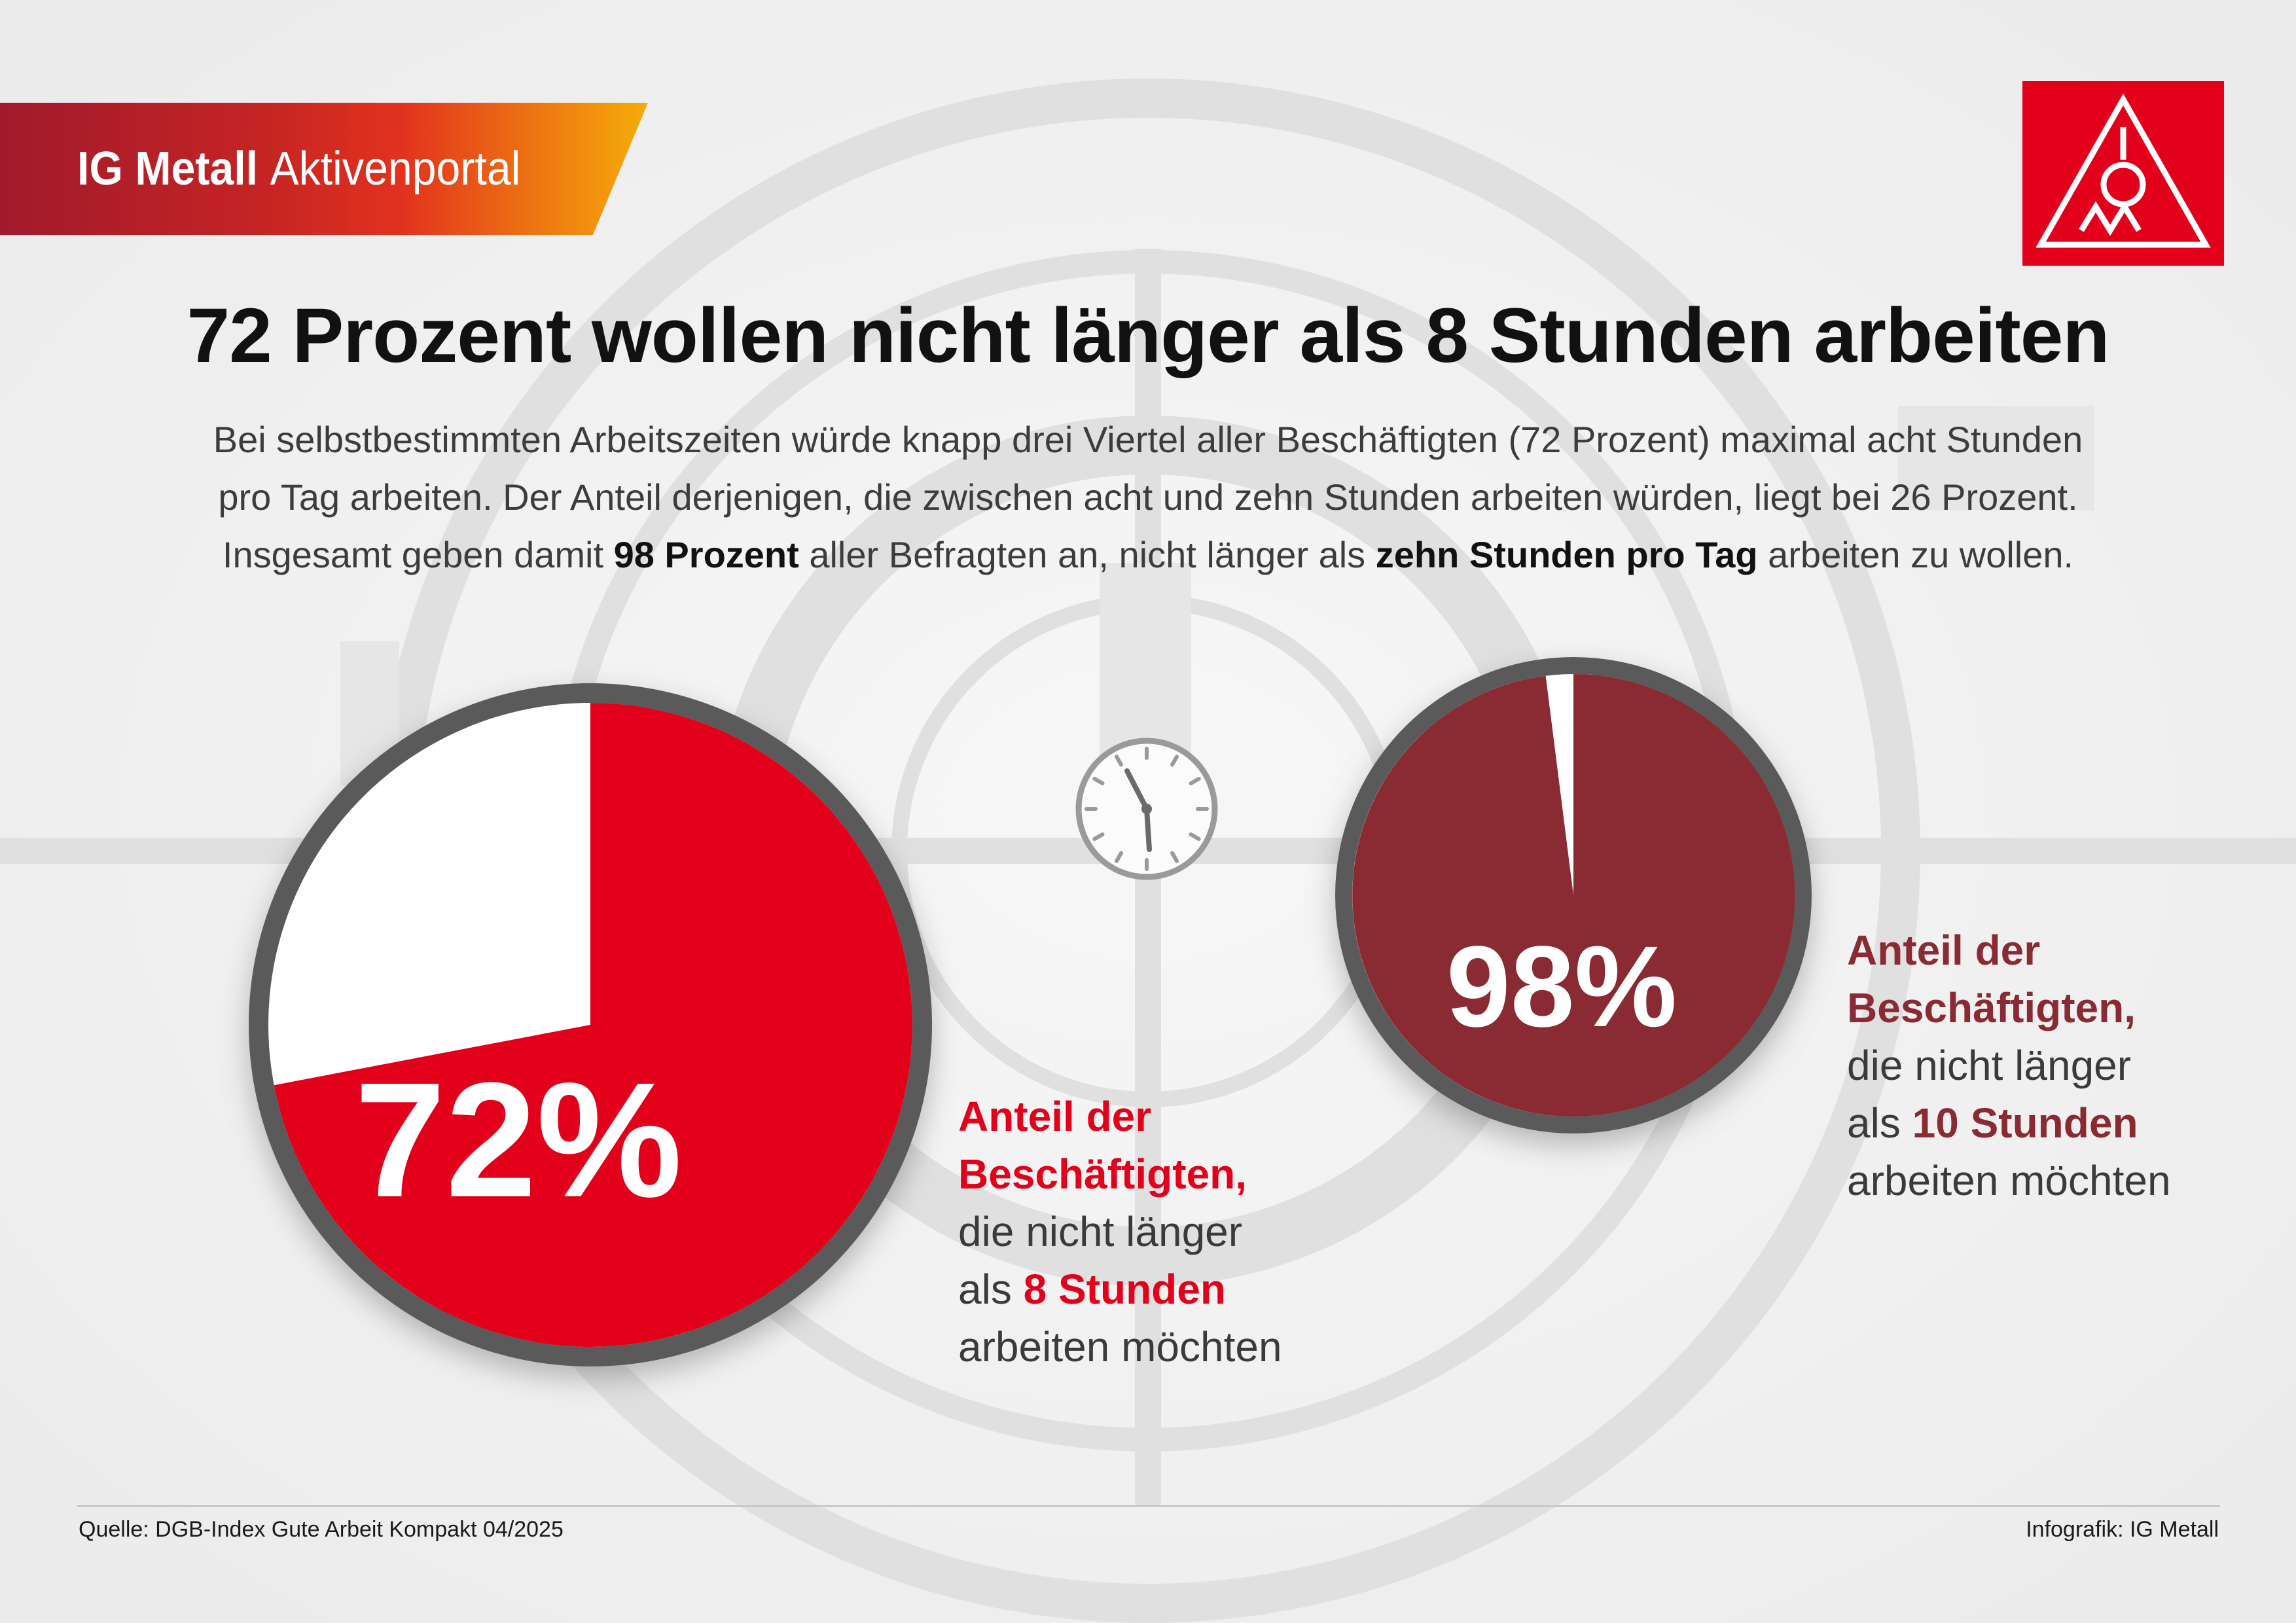 The height and width of the screenshot is (1623, 2296). I want to click on lead-highlight-98: 98 Prozent, so click(706, 554).